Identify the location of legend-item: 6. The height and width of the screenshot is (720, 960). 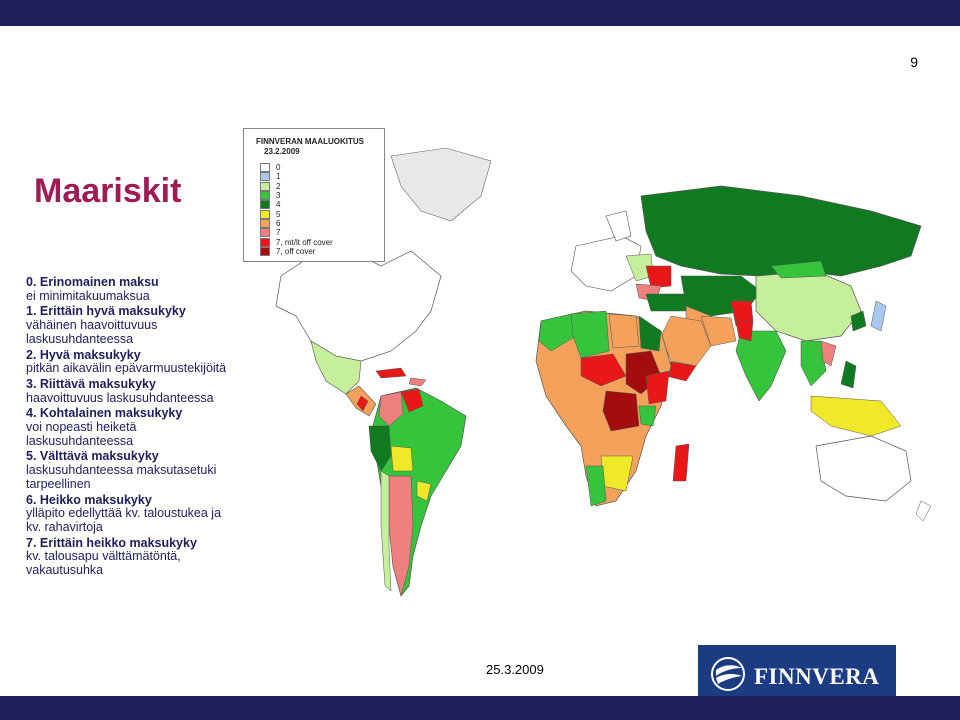
(296, 223).